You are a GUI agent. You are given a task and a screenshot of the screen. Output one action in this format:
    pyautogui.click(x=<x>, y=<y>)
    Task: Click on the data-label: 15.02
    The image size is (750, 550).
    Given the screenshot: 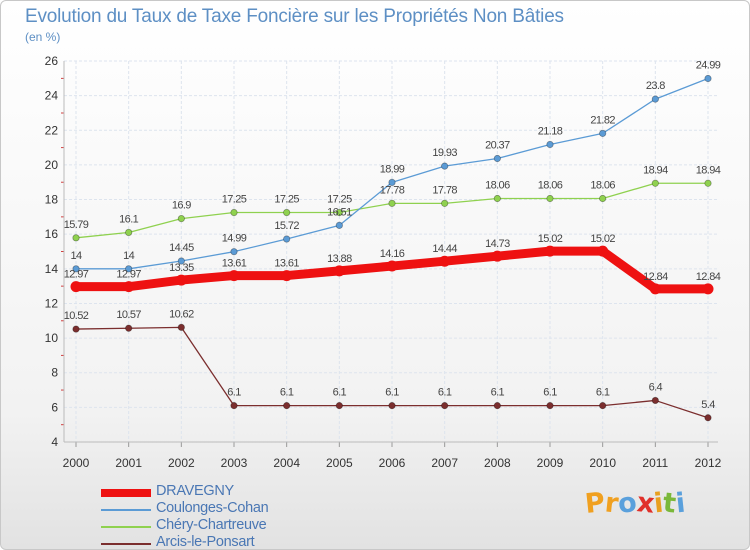 What is the action you would take?
    pyautogui.click(x=550, y=239)
    